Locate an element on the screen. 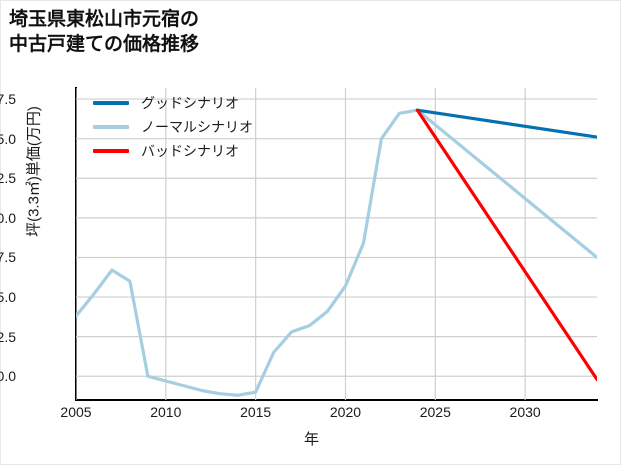 This screenshot has width=621, height=465. chart-legend: グッドシナリオ ノーマルシナリオ バッドシナリオ is located at coordinates (173, 127).